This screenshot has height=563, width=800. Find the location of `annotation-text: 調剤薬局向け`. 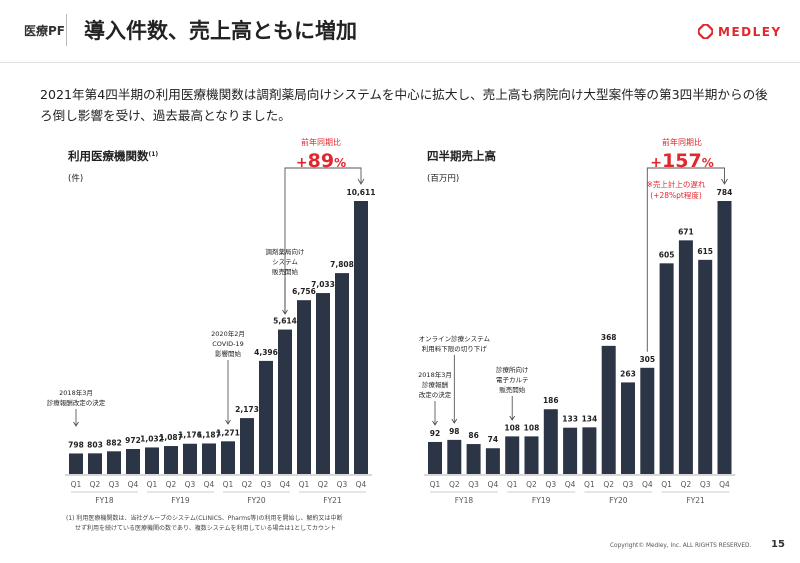

annotation-text: 調剤薬局向け is located at coordinates (285, 251).